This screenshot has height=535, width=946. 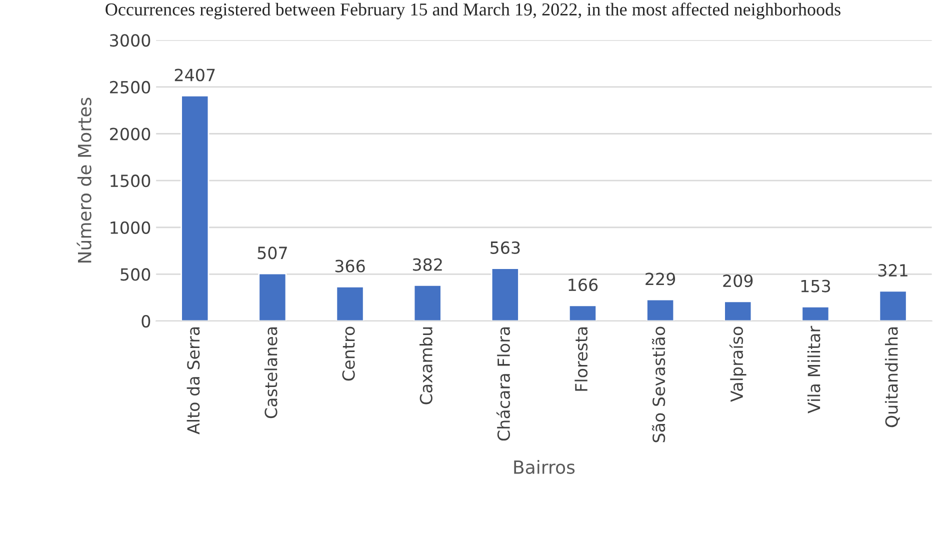 What do you see at coordinates (737, 364) in the screenshot?
I see `x-tick-label: Valpraíso` at bounding box center [737, 364].